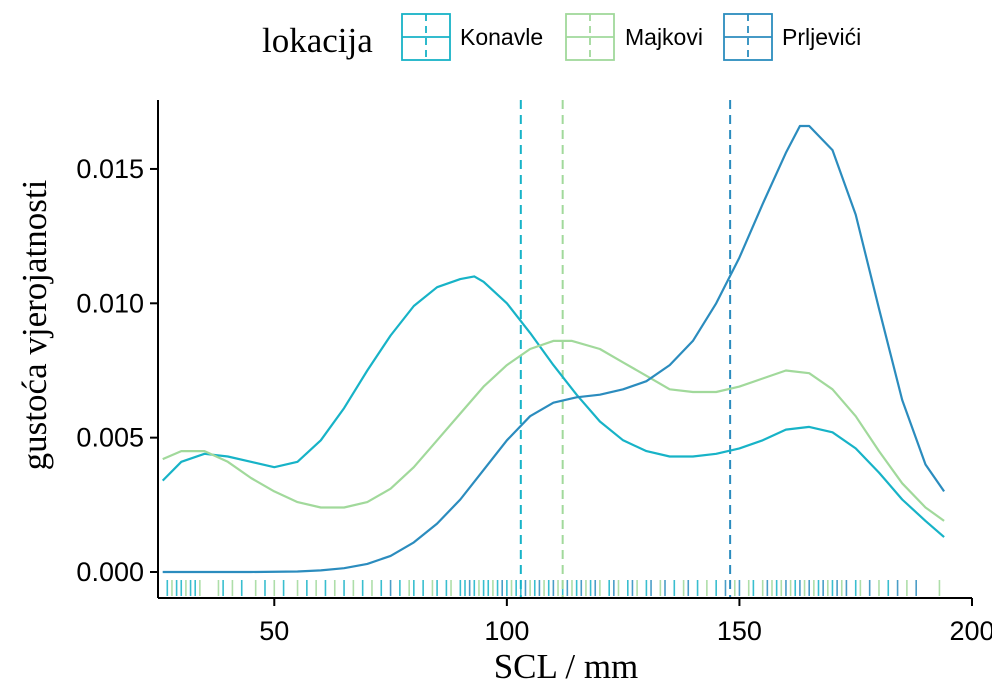  What do you see at coordinates (110, 572) in the screenshot?
I see `y-tick-label: 0.000` at bounding box center [110, 572].